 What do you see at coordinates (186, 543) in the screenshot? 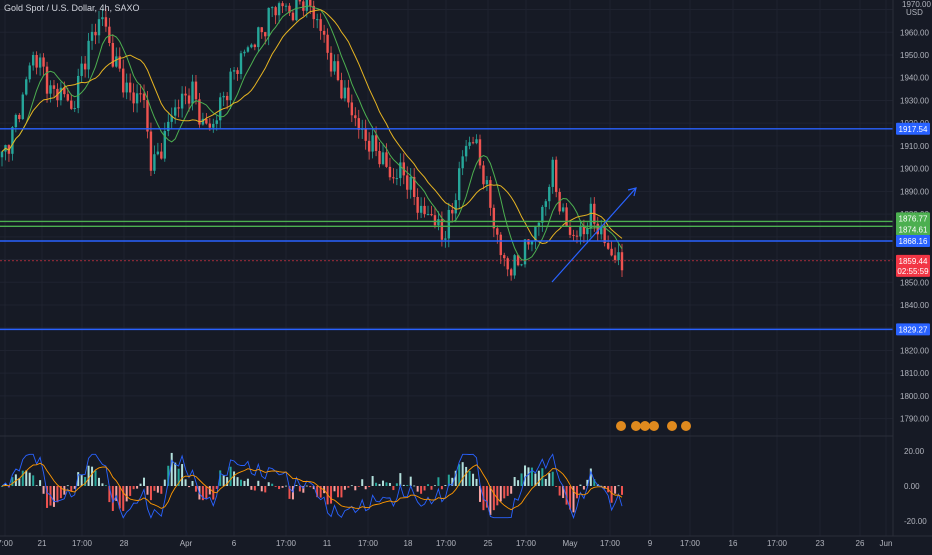
I see `time-tick-label: Apr` at bounding box center [186, 543].